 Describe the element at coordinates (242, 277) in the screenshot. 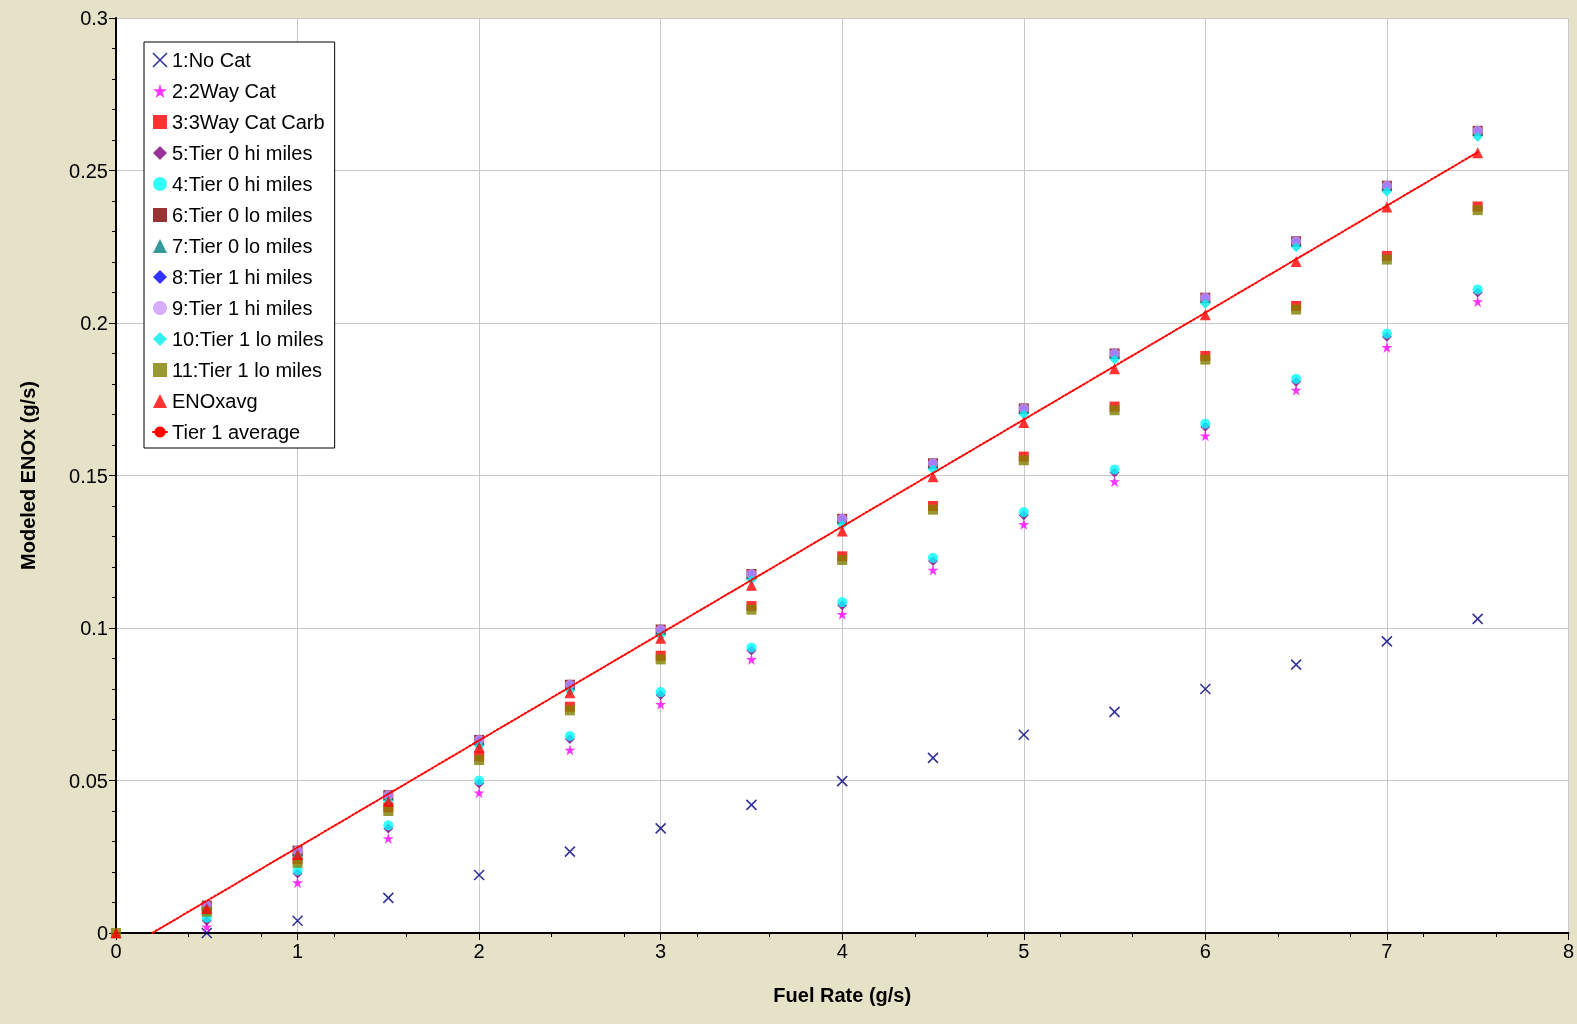

I see `legend-label: 8:Tier 1 hi miles` at that location.